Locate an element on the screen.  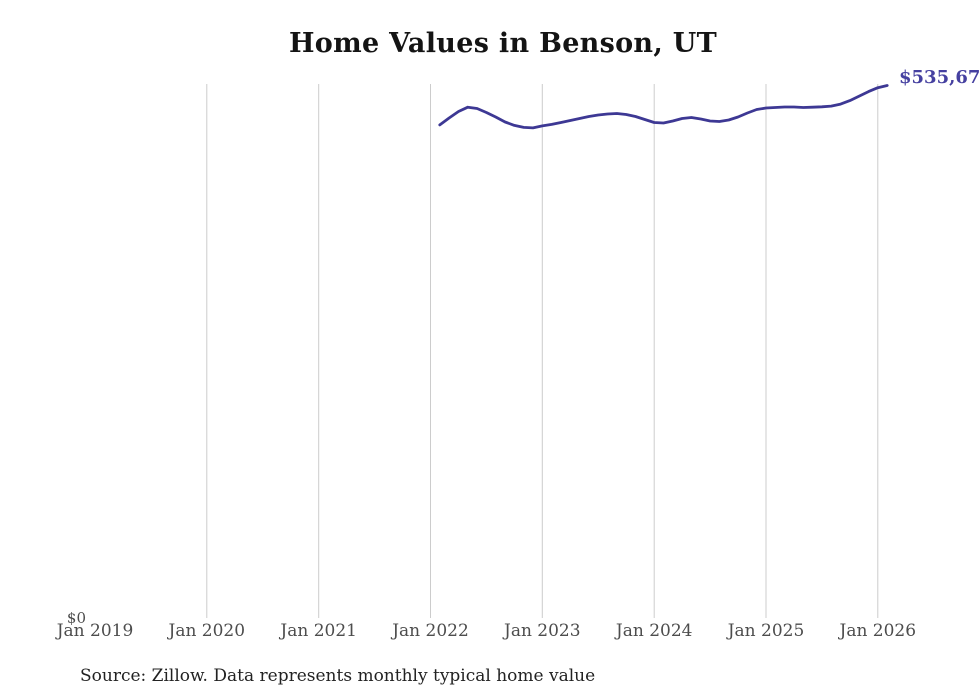
x-tick-label: Jan 2021 is located at coordinates (318, 631).